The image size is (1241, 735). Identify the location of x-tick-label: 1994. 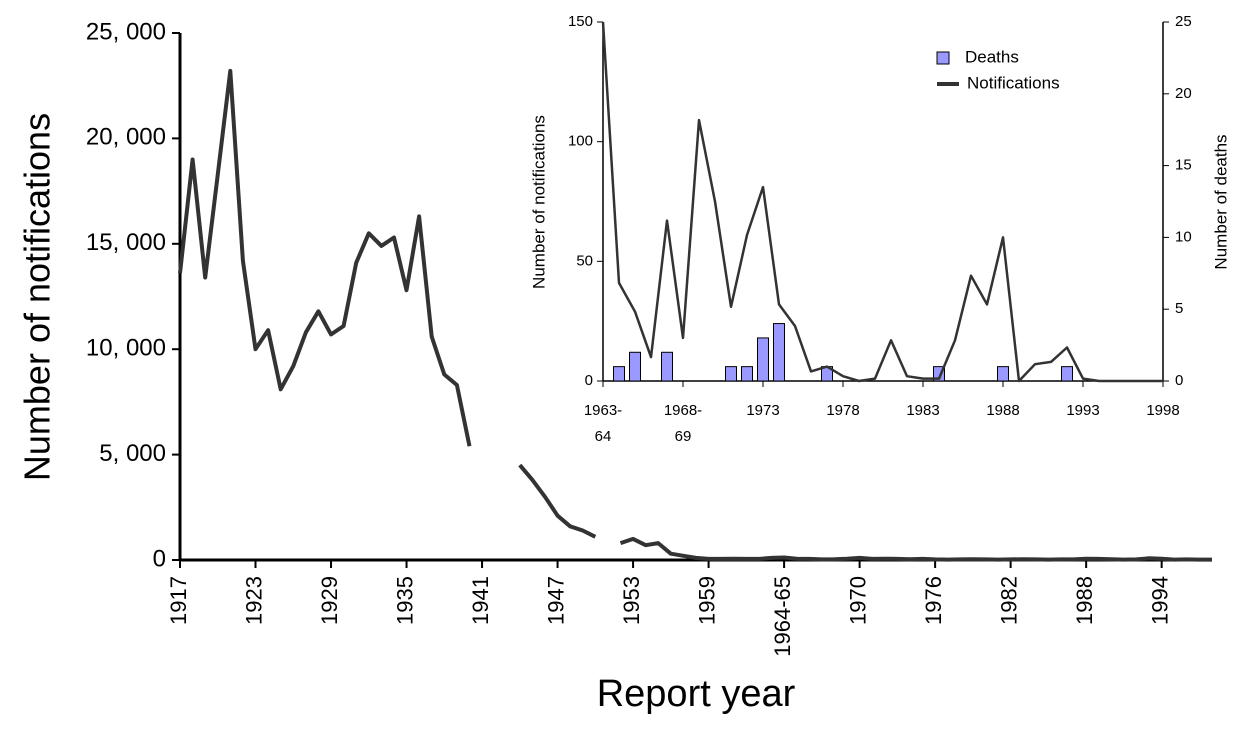
(1159, 600).